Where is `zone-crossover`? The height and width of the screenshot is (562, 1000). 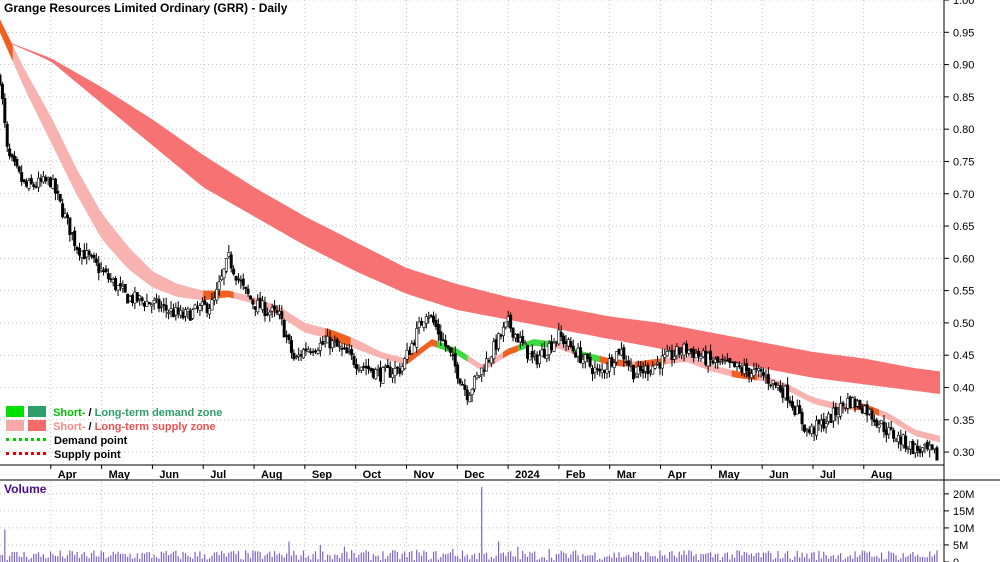 zone-crossover is located at coordinates (511, 351).